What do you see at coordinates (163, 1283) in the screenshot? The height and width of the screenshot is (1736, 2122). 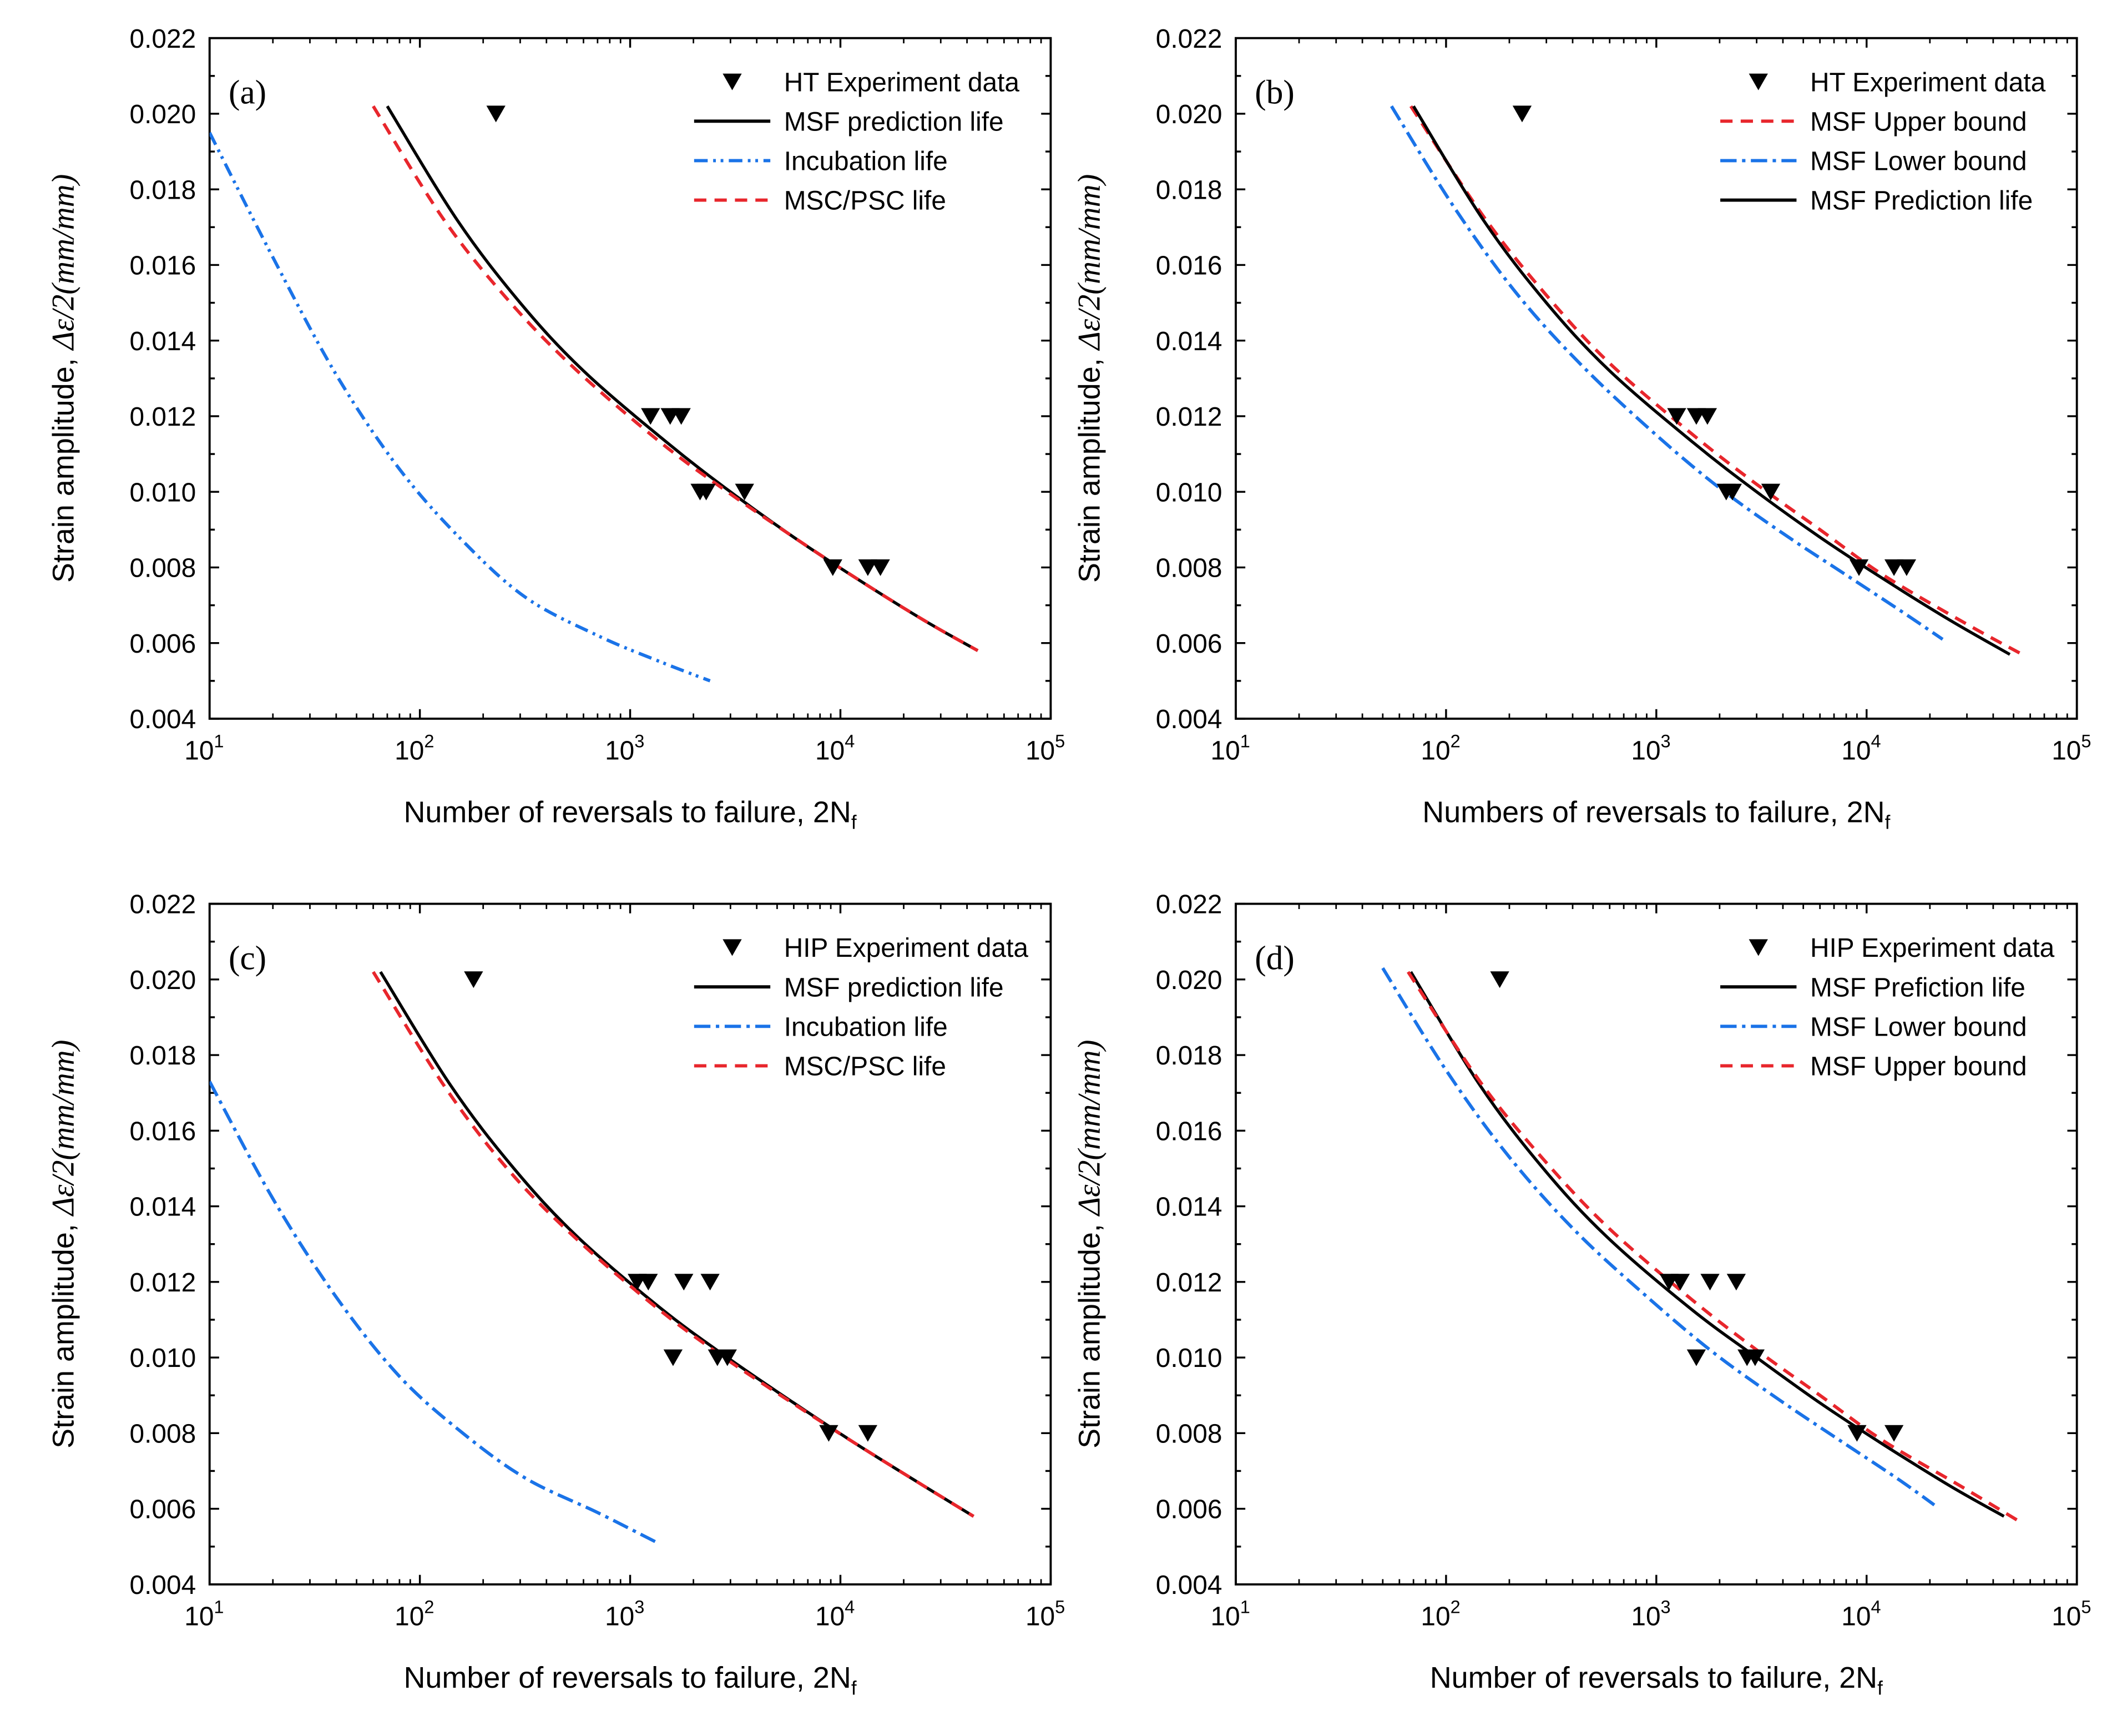 I see `y-tick-label: 0.012` at bounding box center [163, 1283].